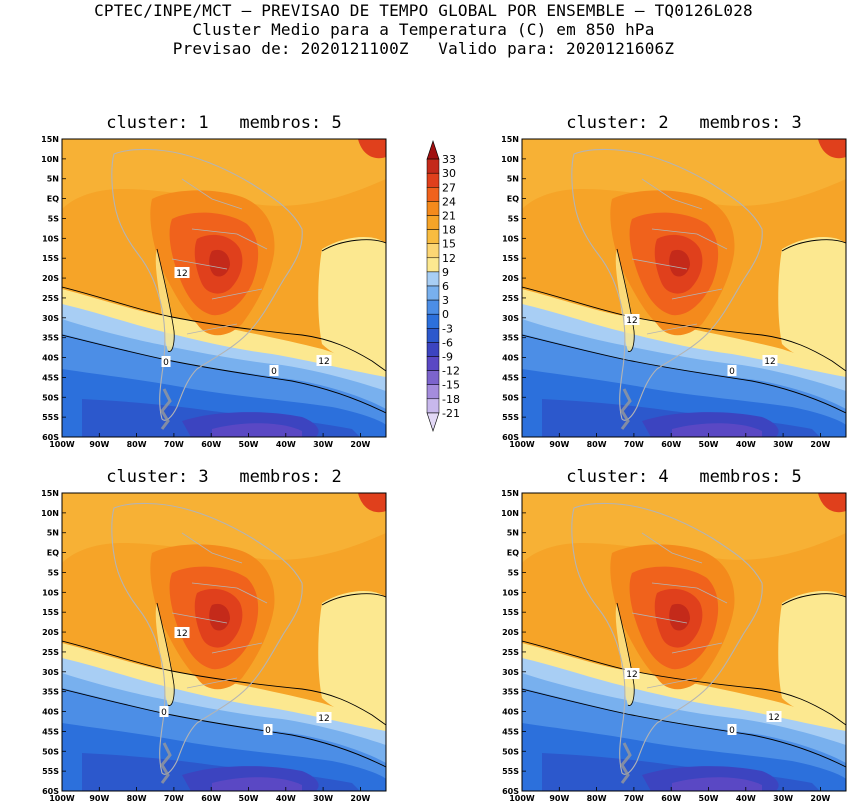  I want to click on colorbar-label: 6, so click(445, 286).